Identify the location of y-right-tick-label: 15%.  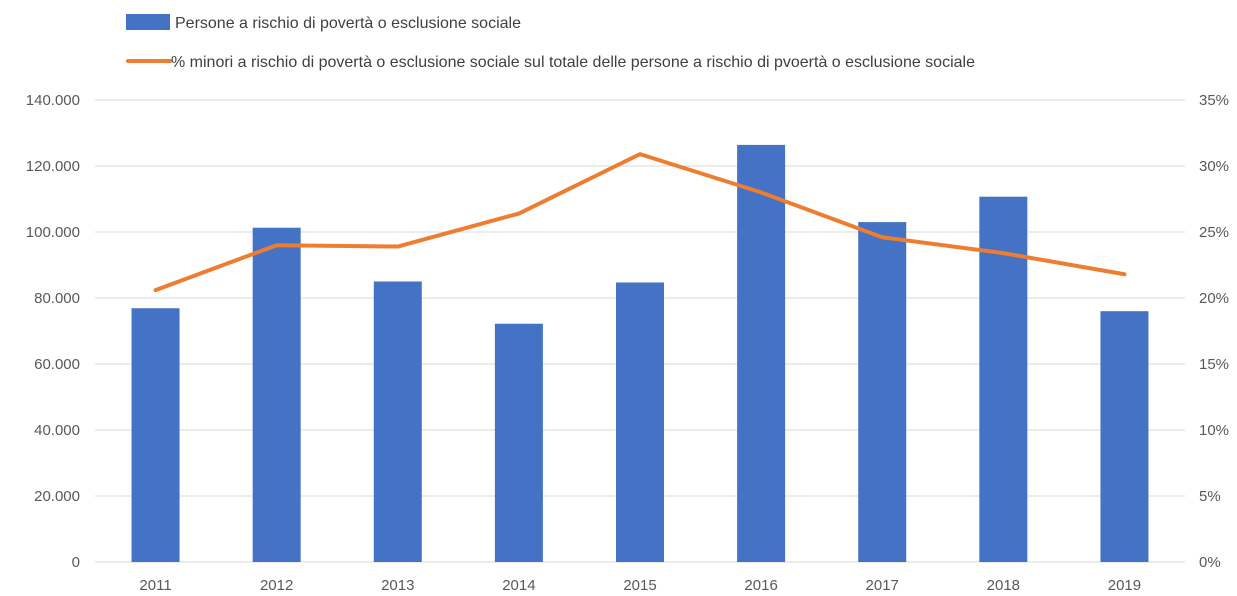
(1214, 364).